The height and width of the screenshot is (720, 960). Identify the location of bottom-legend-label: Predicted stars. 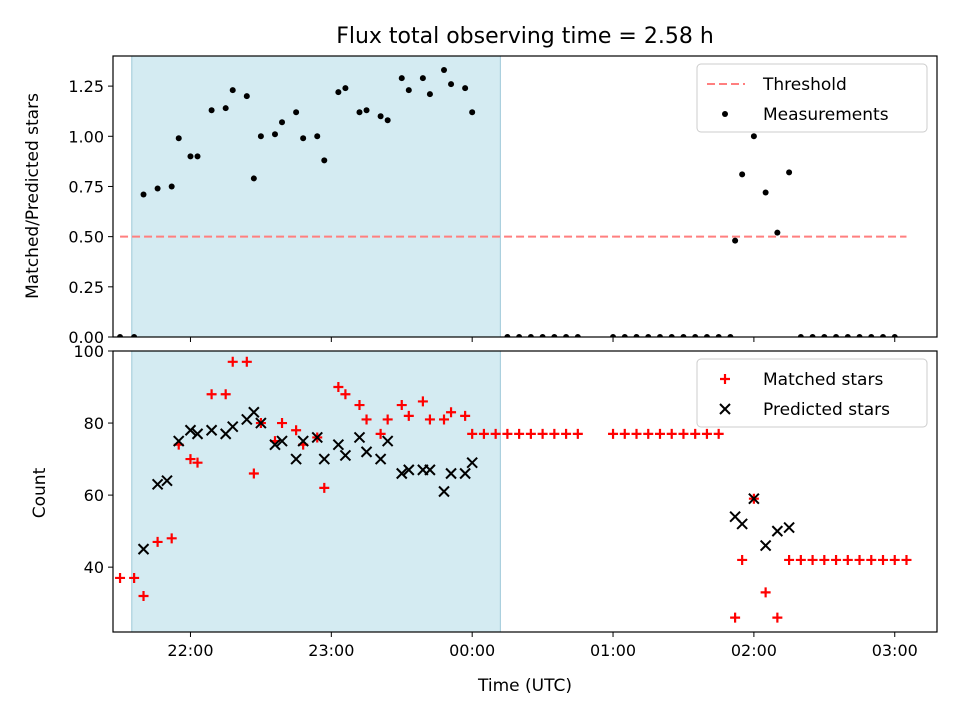
(826, 410).